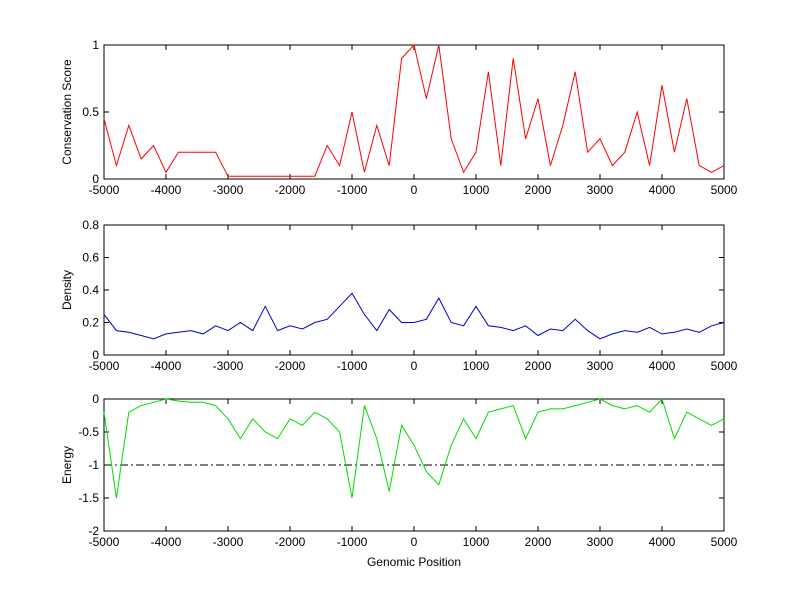 This screenshot has width=800, height=599. I want to click on y-tick-label: 1, so click(95, 45).